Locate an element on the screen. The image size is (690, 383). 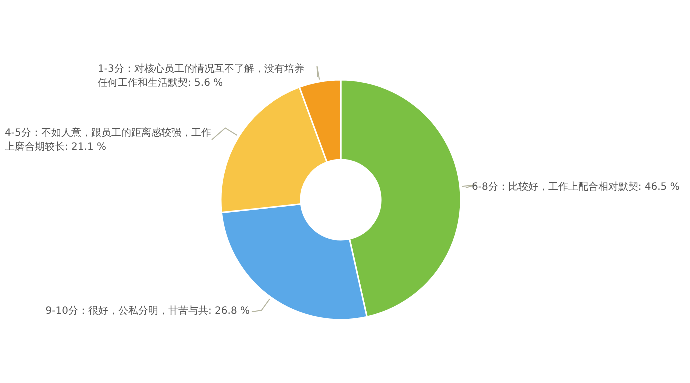
slice-label: 4-5分：不如人意，跟员工的距离感较强，工作上磨合期较长: 21.1 % is located at coordinates (108, 141).